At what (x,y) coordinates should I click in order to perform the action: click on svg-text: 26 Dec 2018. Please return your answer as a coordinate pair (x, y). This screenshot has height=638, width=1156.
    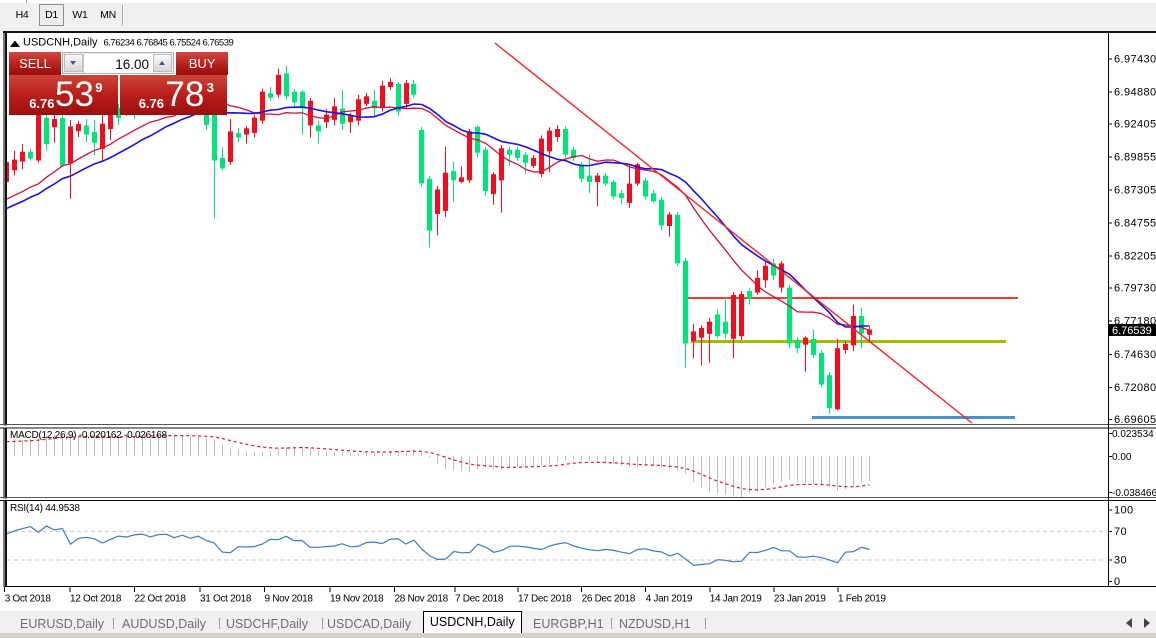
    Looking at the image, I should click on (609, 599).